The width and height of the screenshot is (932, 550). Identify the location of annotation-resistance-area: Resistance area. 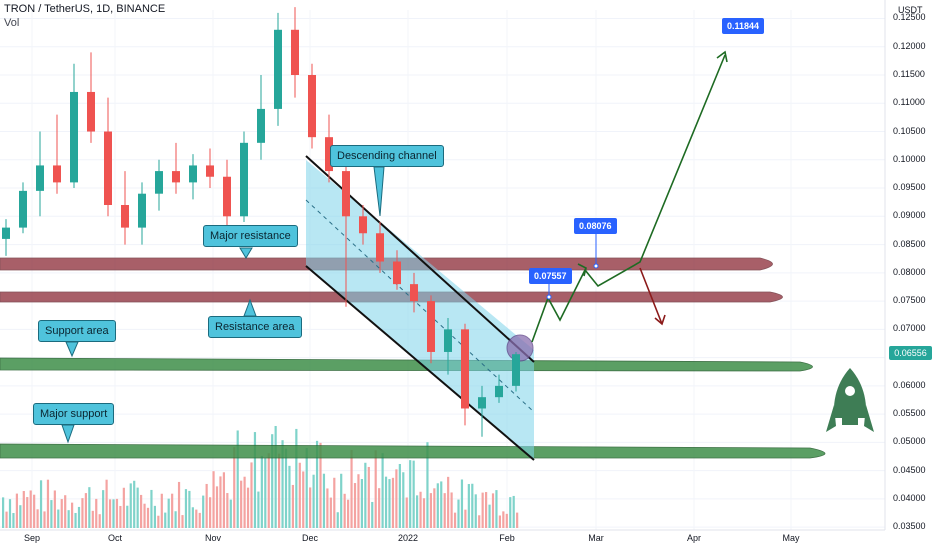
(255, 327).